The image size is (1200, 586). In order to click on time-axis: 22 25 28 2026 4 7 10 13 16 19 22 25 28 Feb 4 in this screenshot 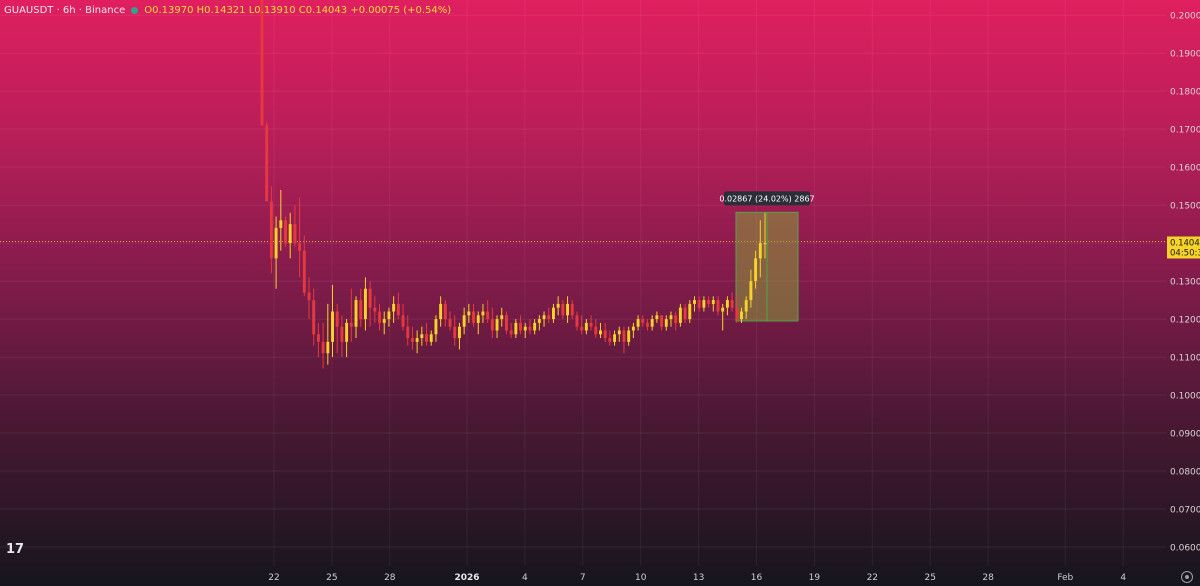, I will do `click(697, 578)`.